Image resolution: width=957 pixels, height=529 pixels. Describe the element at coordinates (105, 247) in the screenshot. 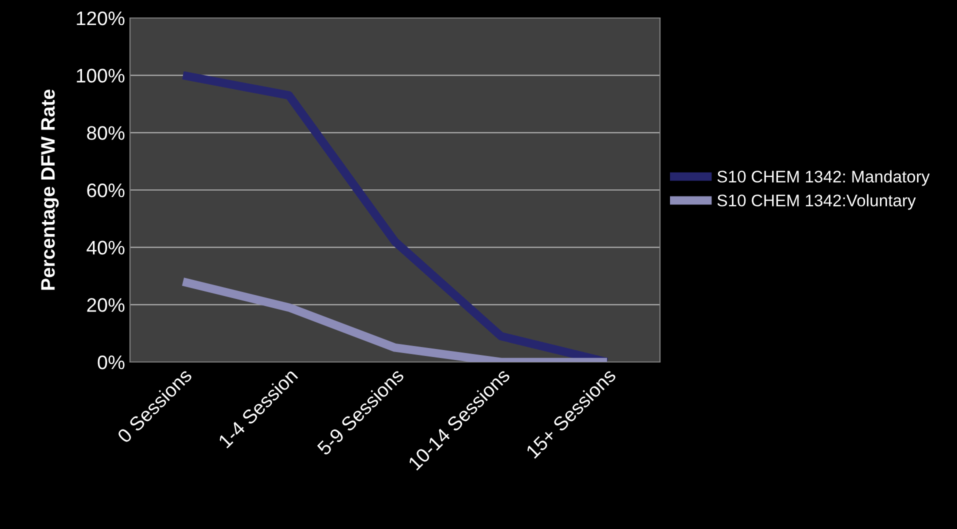

I see `y-tick-label: 40%` at that location.